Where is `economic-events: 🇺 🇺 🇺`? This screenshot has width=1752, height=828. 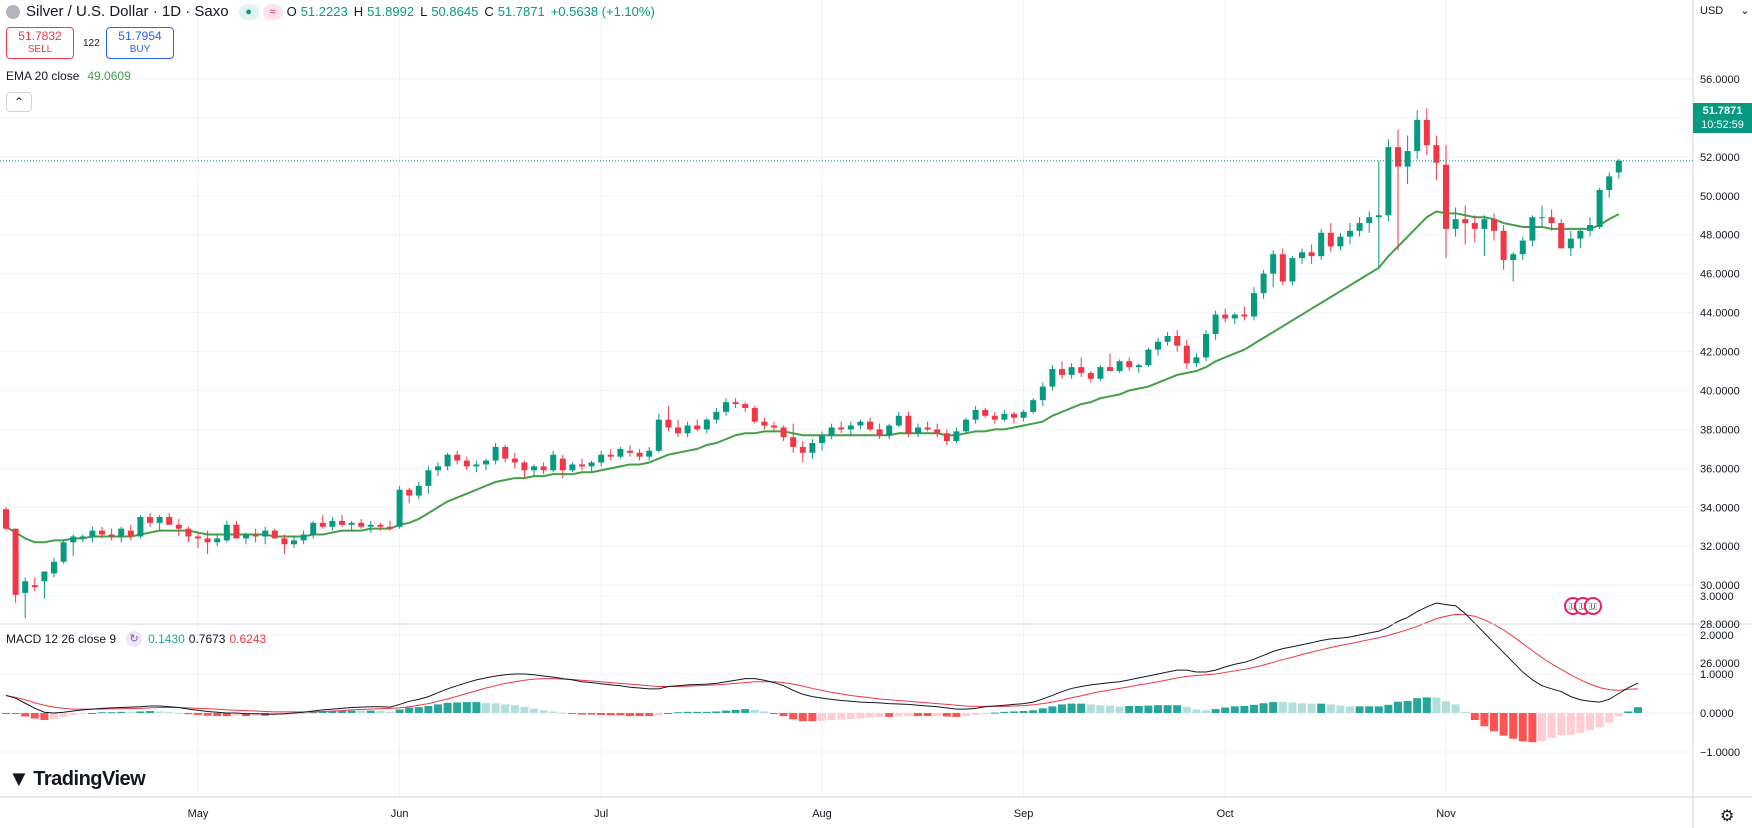
economic-events: 🇺 🇺 🇺 is located at coordinates (1583, 606).